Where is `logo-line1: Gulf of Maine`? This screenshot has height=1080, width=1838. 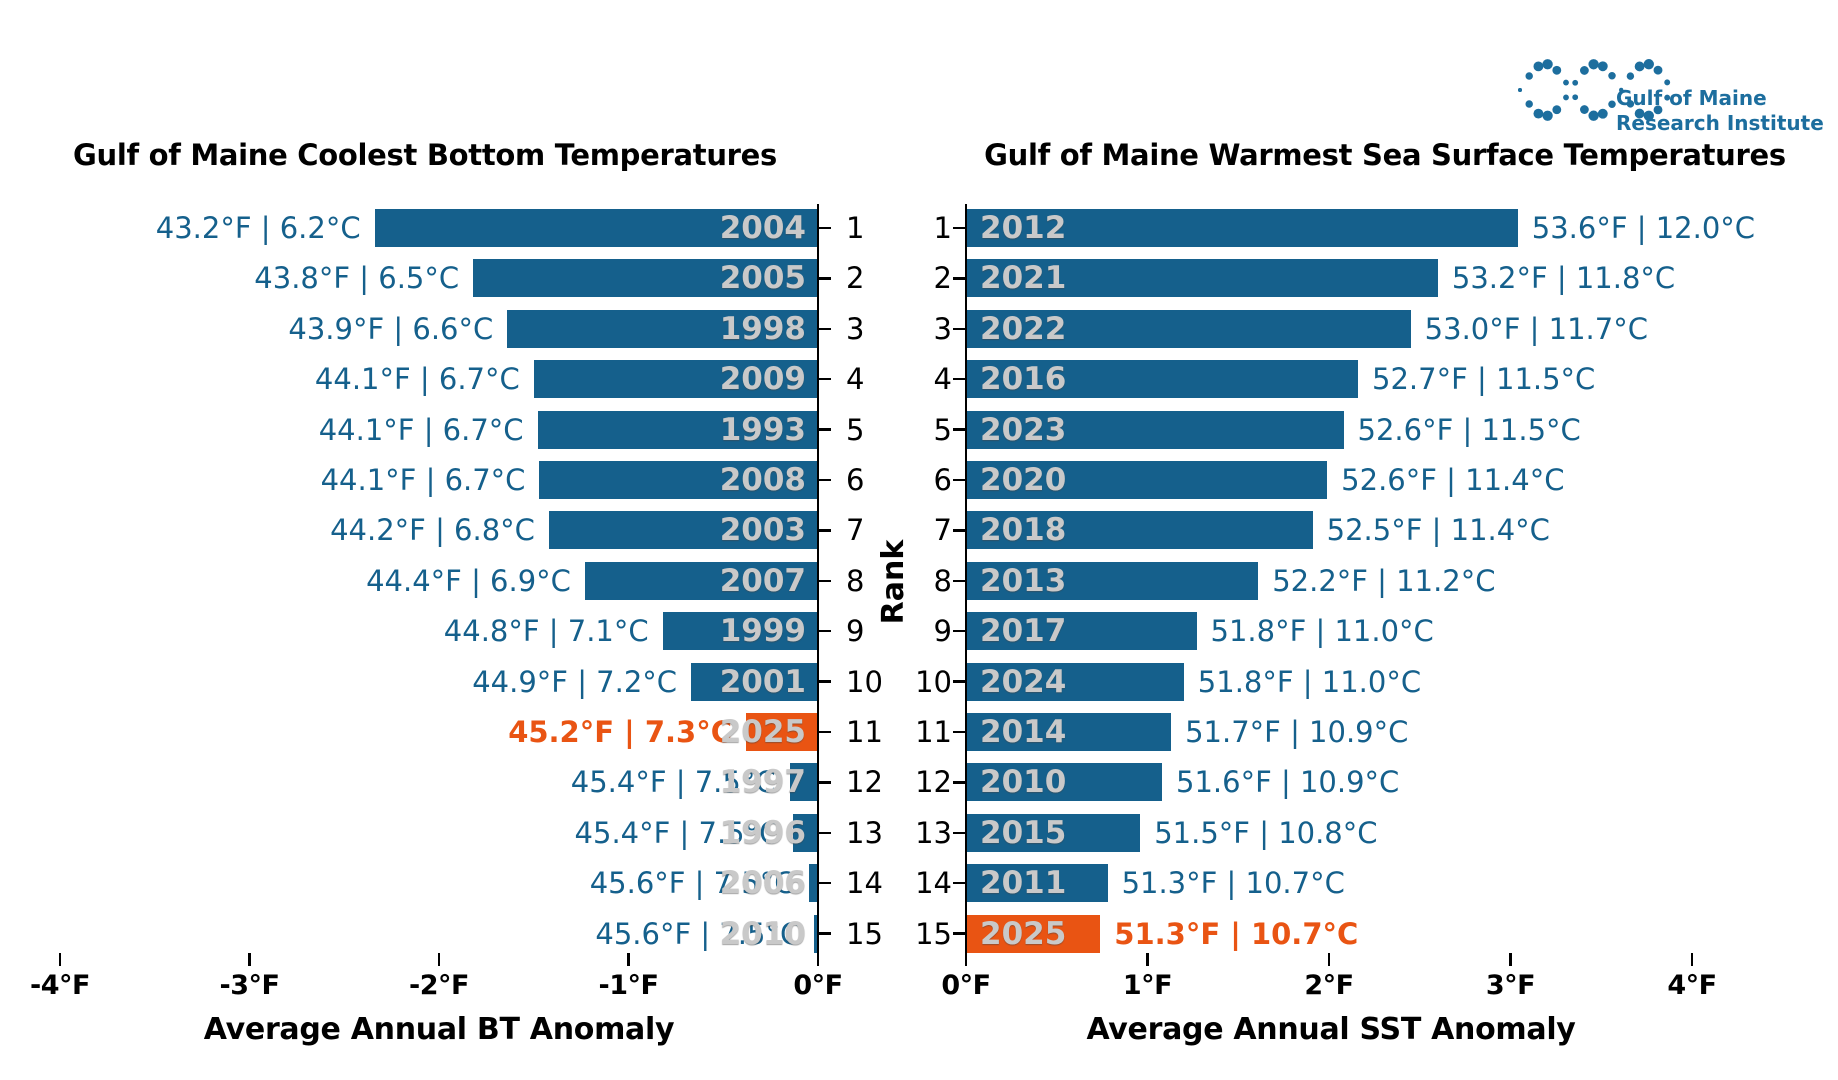
logo-line1: Gulf of Maine is located at coordinates (1691, 98).